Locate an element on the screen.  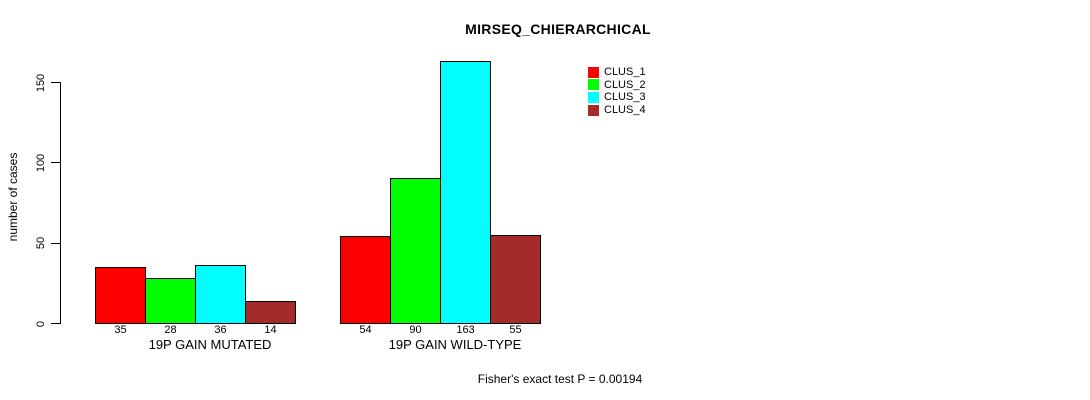
bar-value-label: 163 is located at coordinates (465, 330).